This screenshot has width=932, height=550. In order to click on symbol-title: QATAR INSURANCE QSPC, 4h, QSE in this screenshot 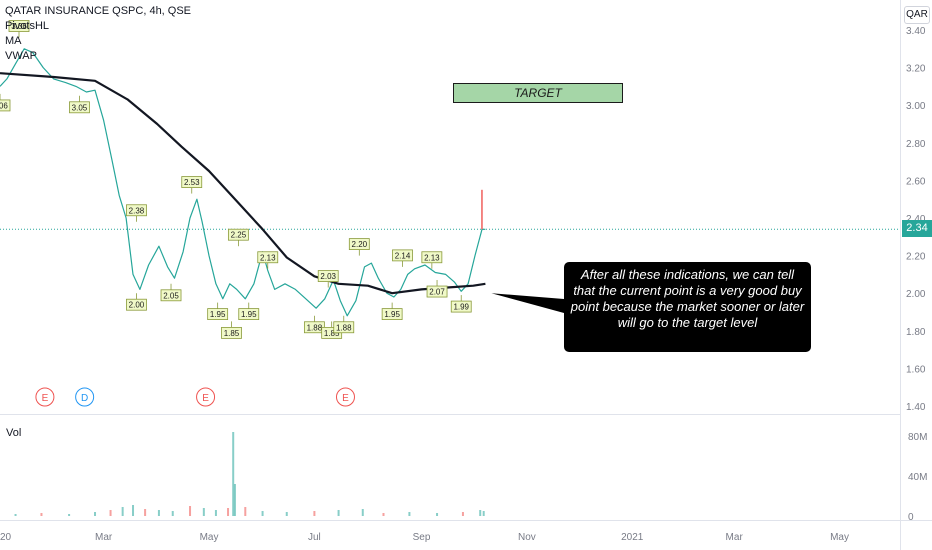, I will do `click(98, 11)`.